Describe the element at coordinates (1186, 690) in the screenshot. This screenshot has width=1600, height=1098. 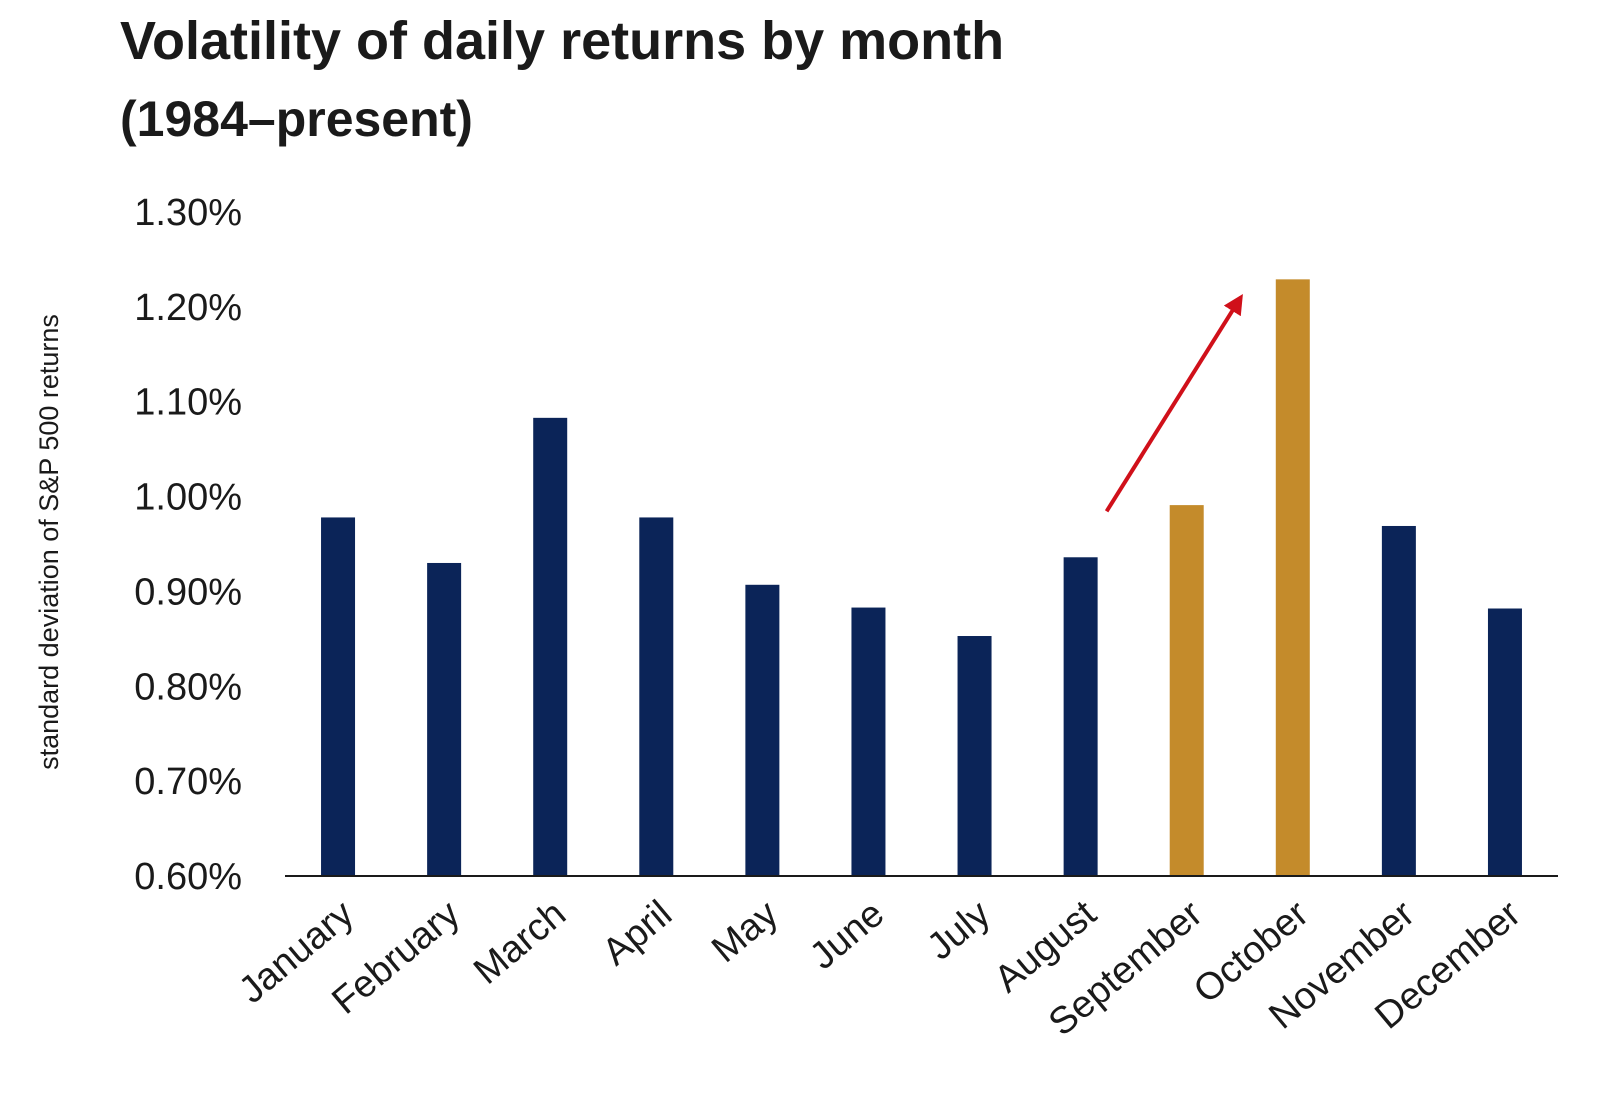
I see `bar-september` at that location.